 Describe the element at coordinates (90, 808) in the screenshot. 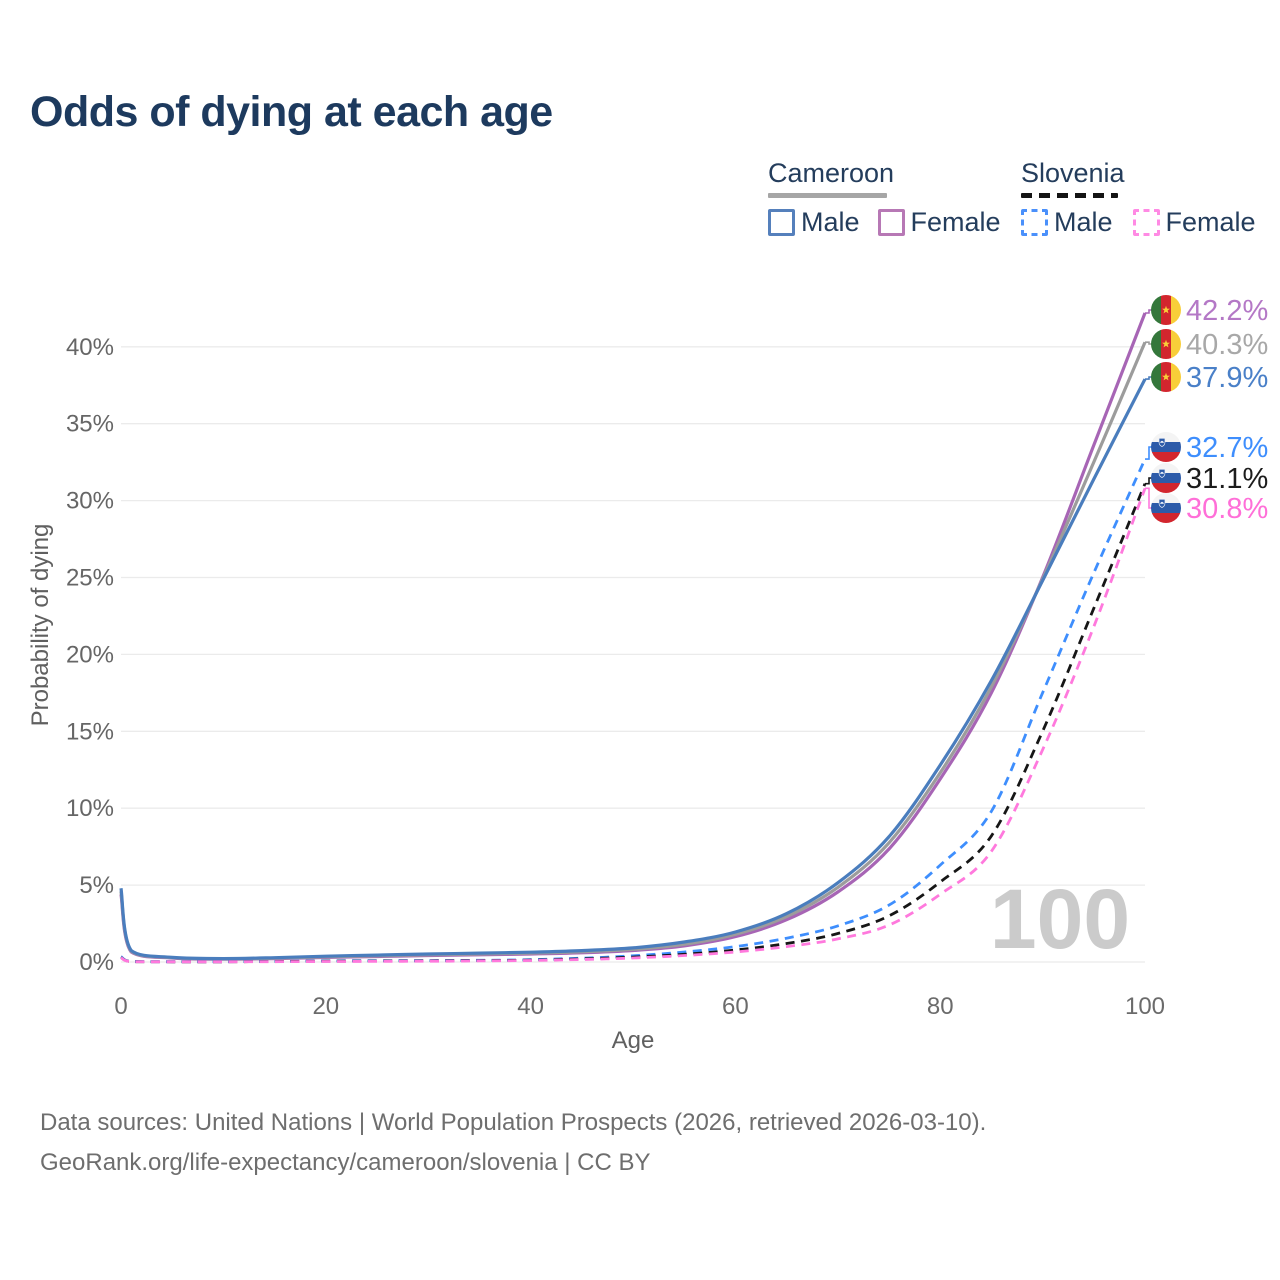

I see `y-tick-label: 10%` at that location.